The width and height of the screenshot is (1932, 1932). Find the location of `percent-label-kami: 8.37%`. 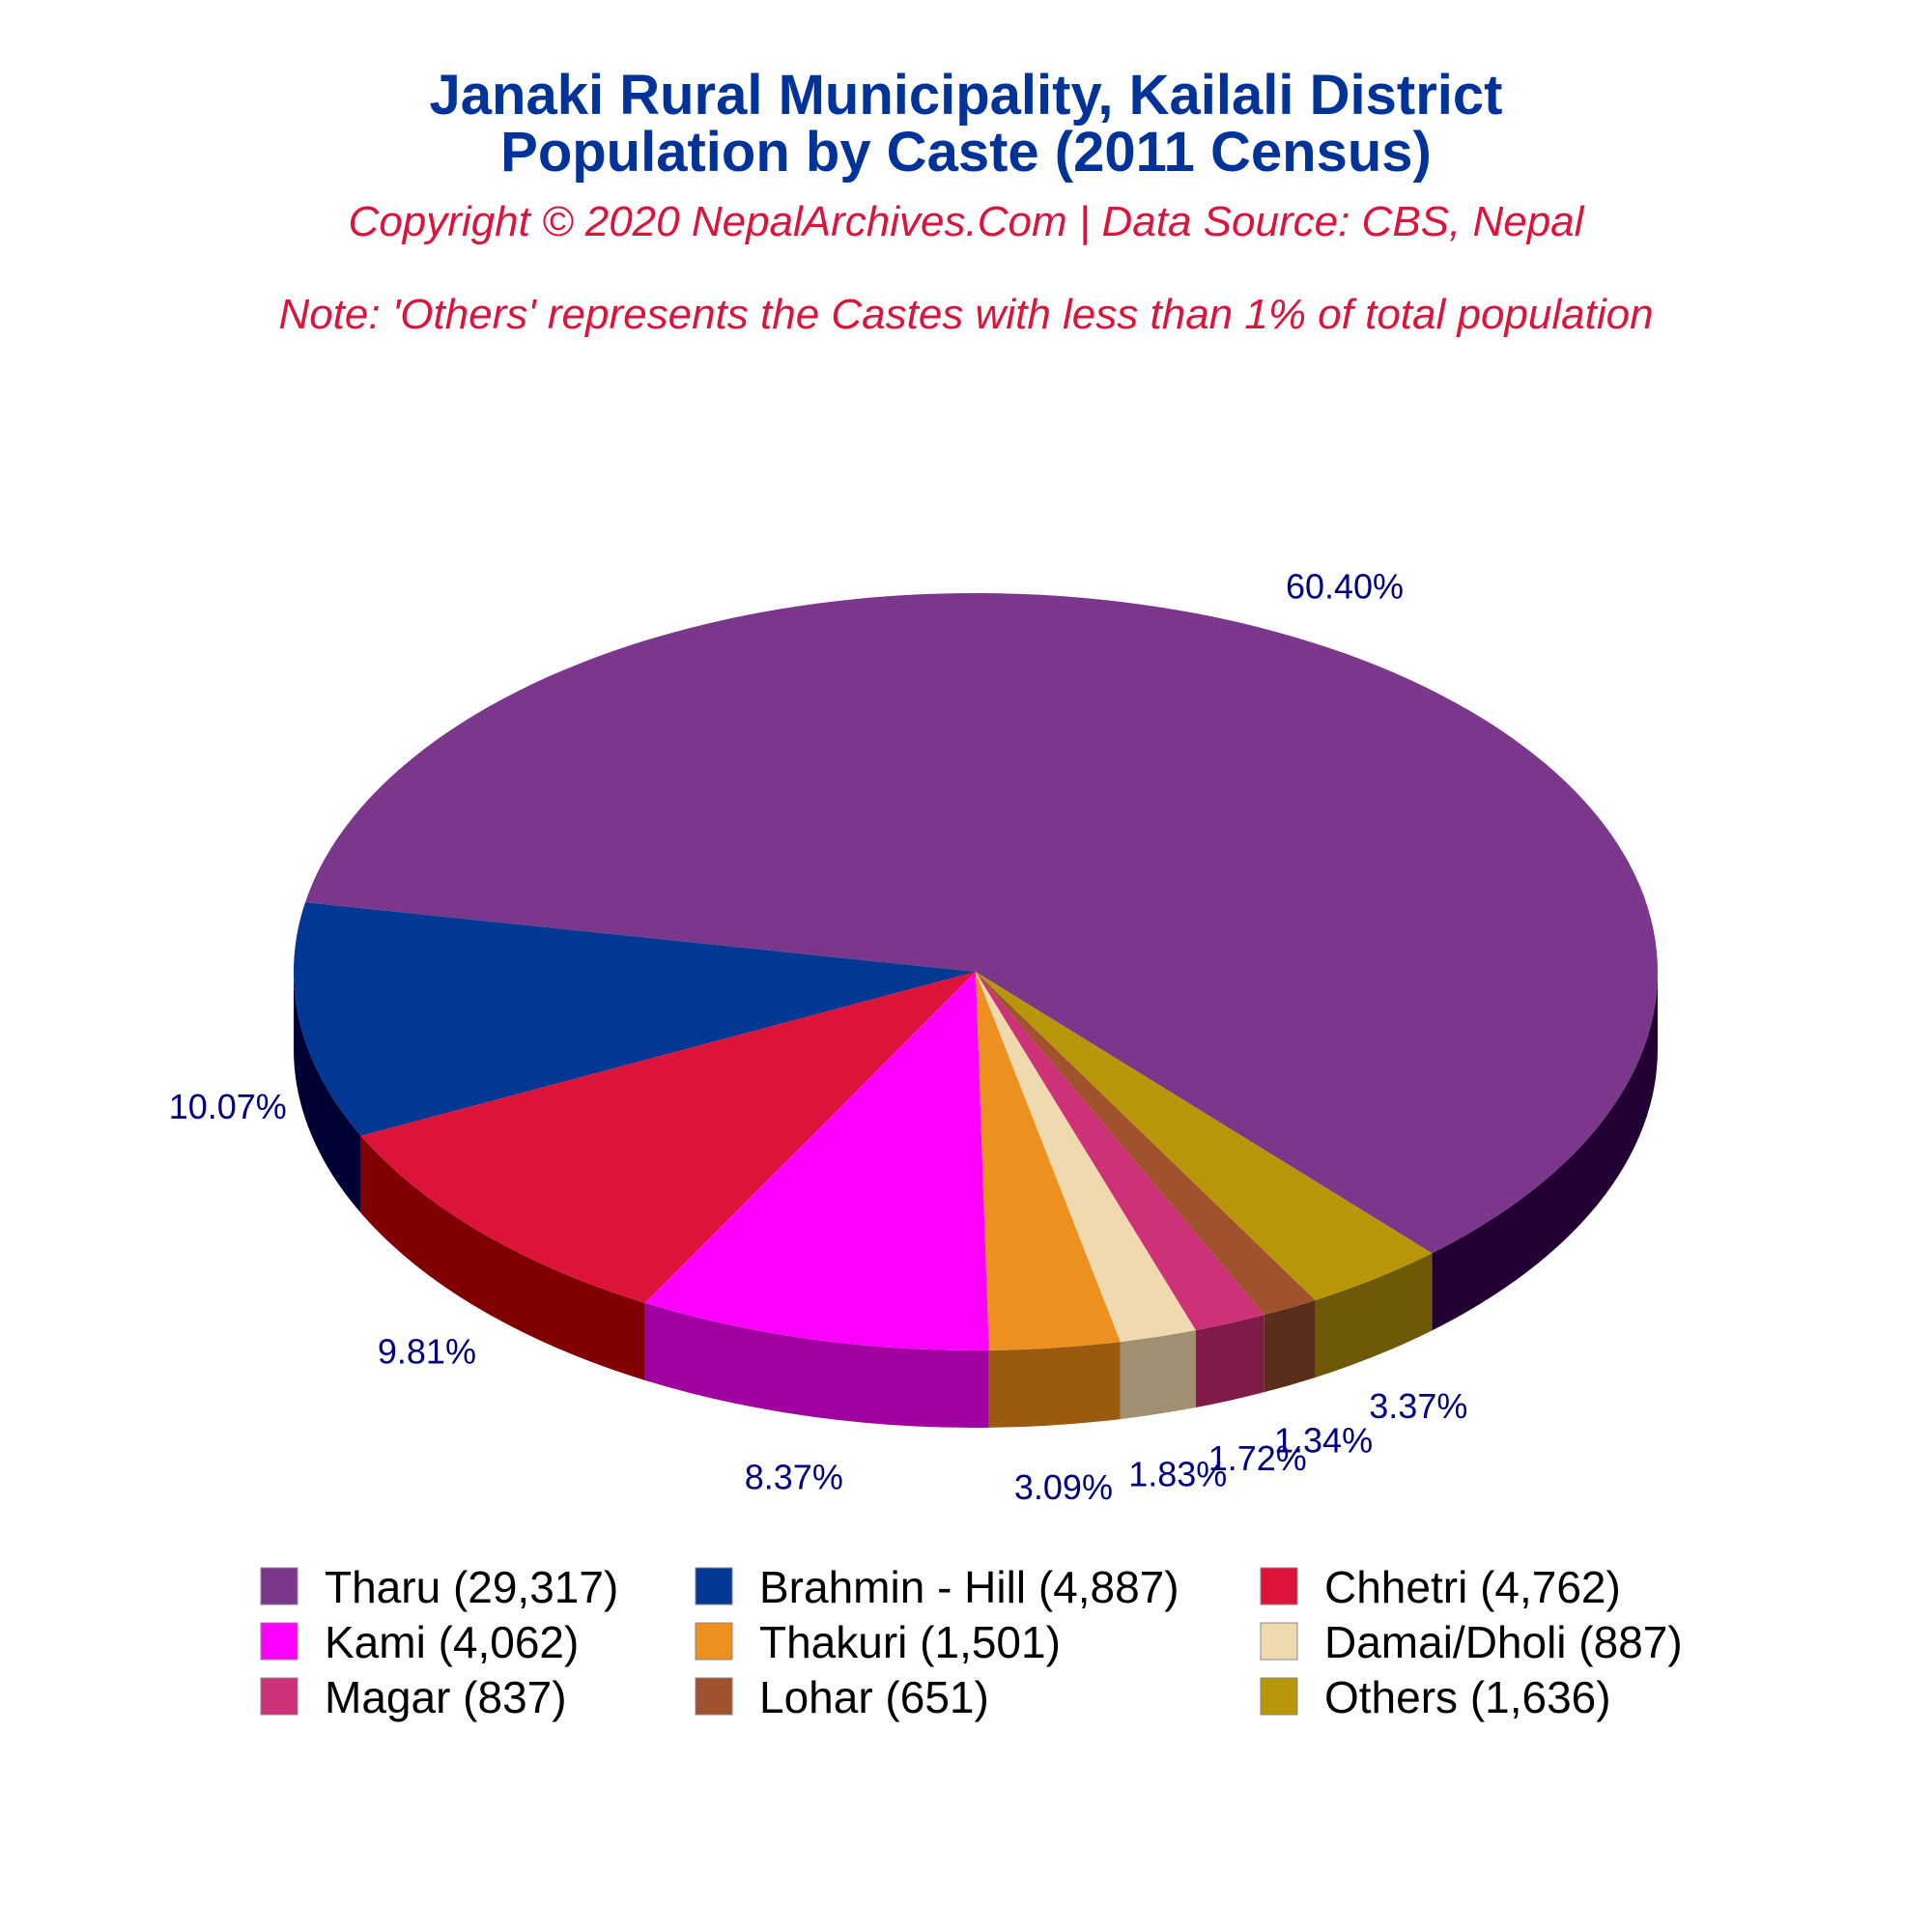

percent-label-kami: 8.37% is located at coordinates (794, 1477).